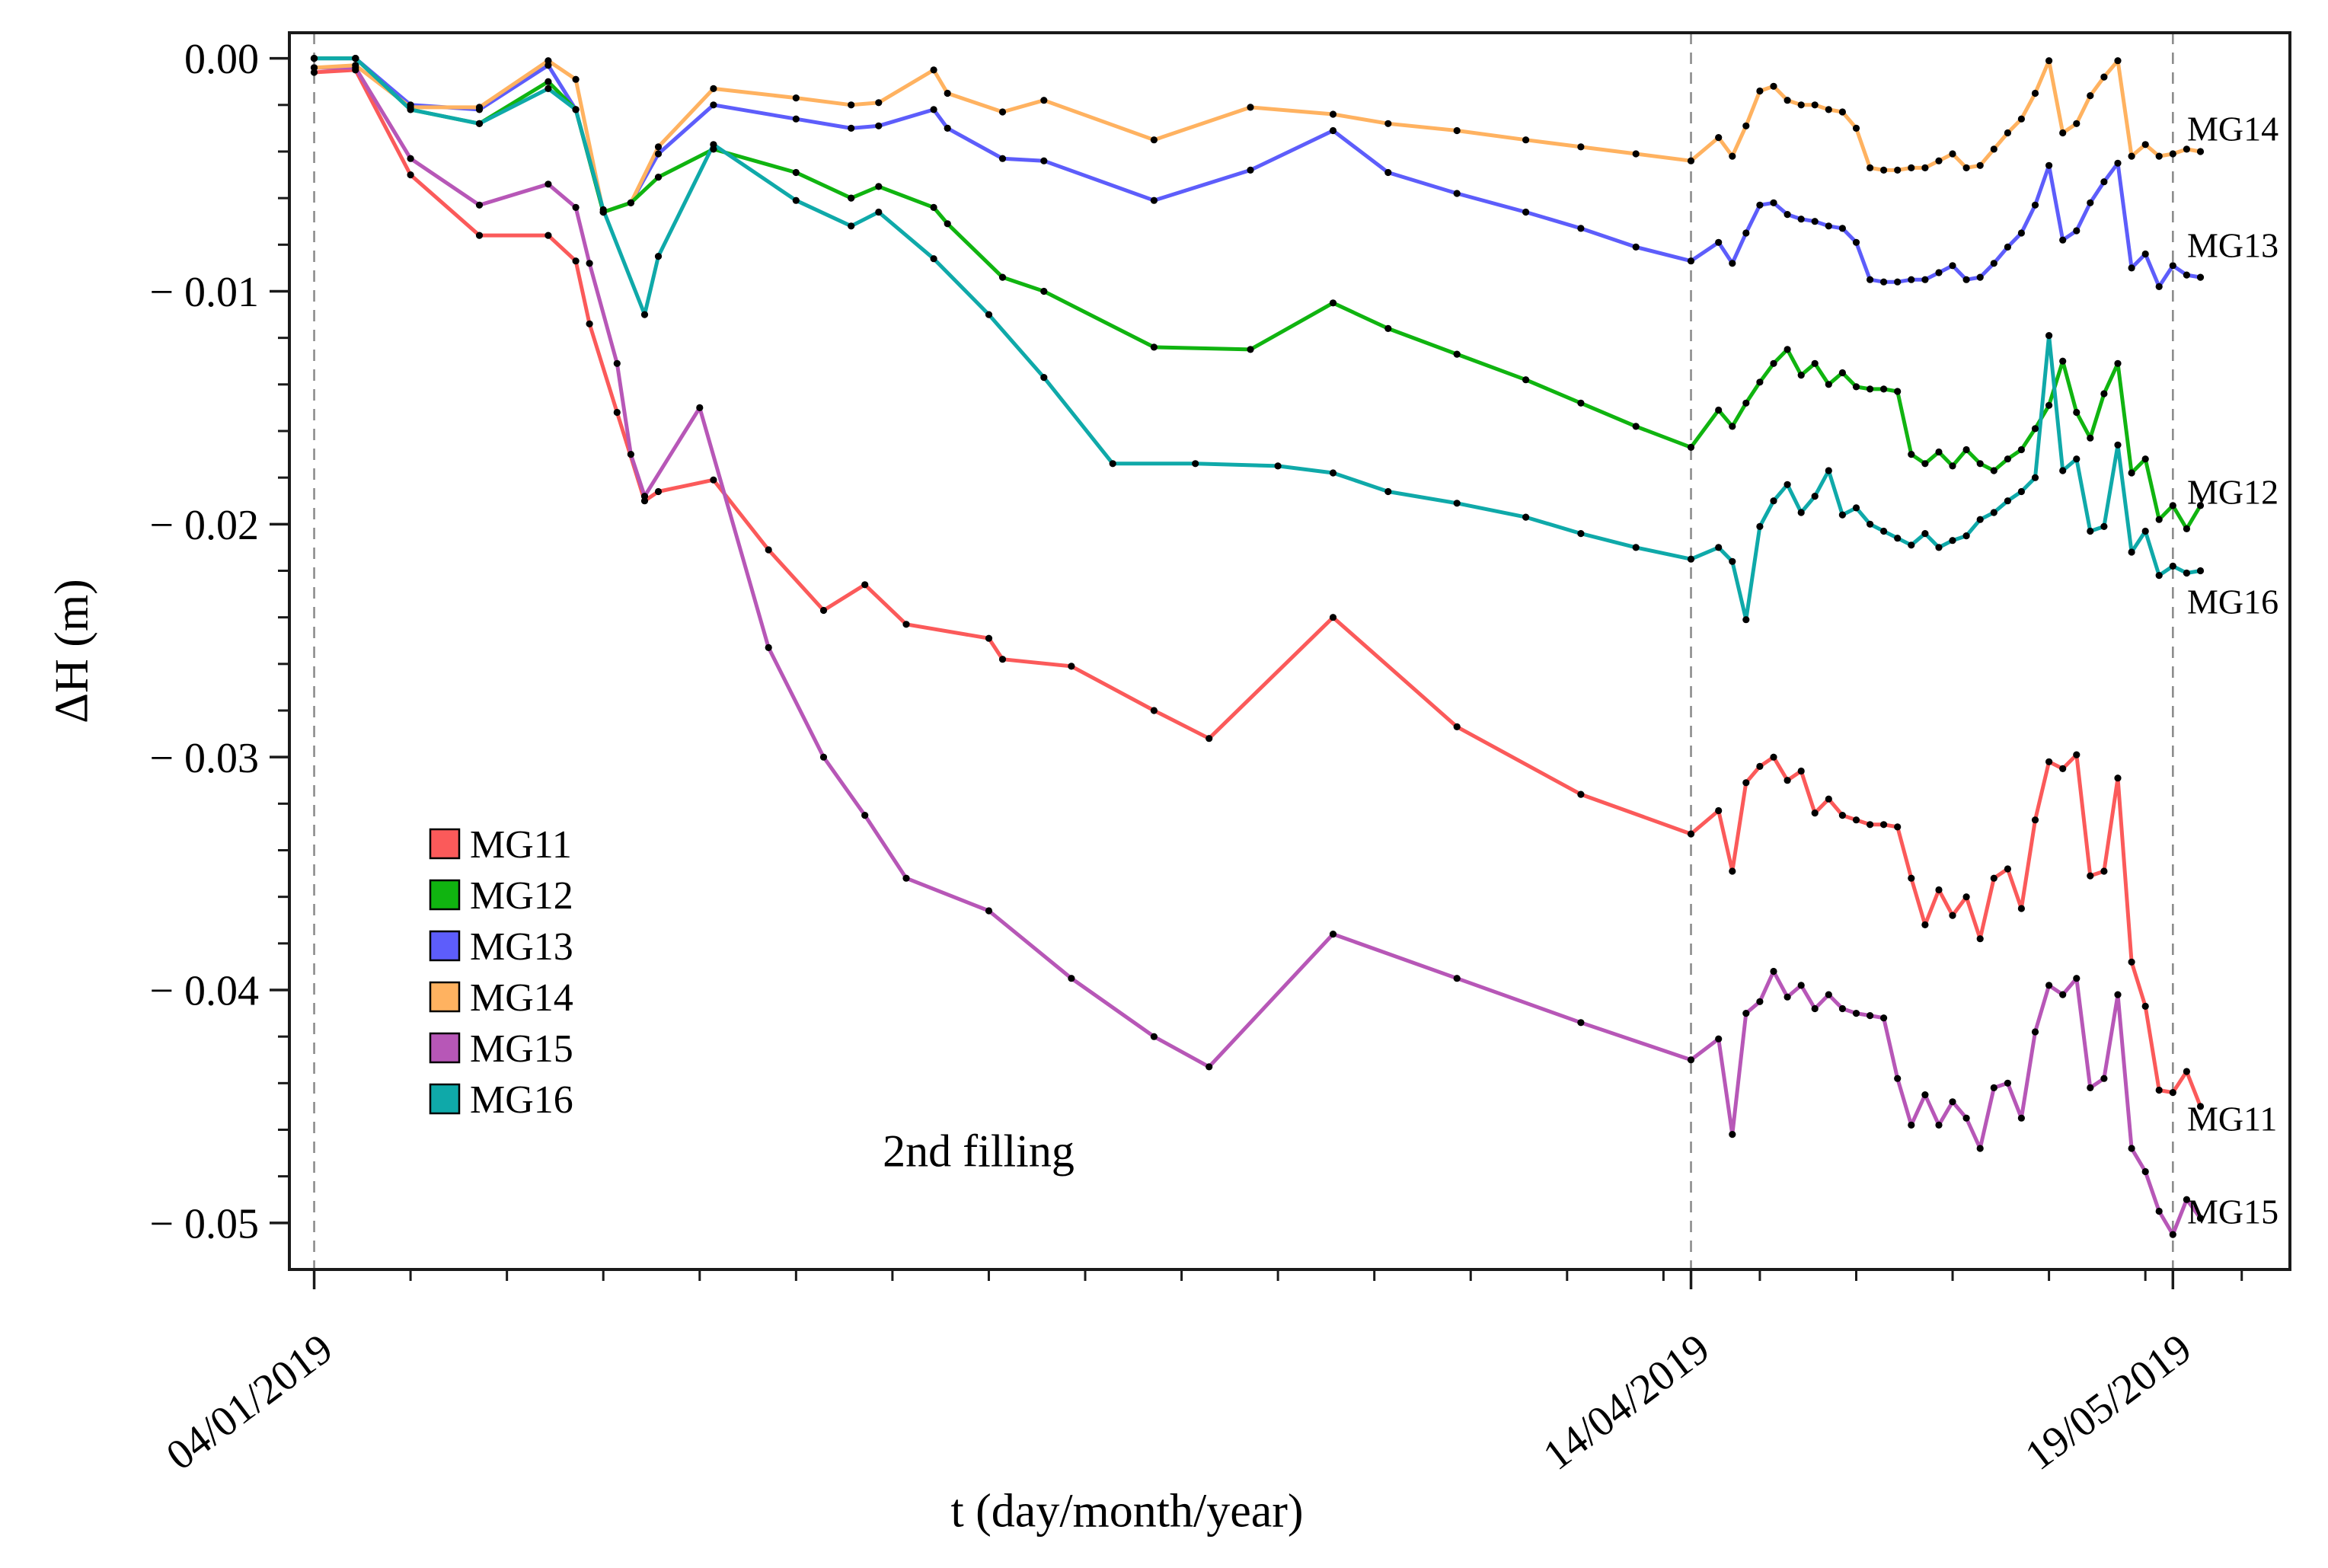  Describe the element at coordinates (2233, 1212) in the screenshot. I see `series-end-label-MG15: MG15` at that location.